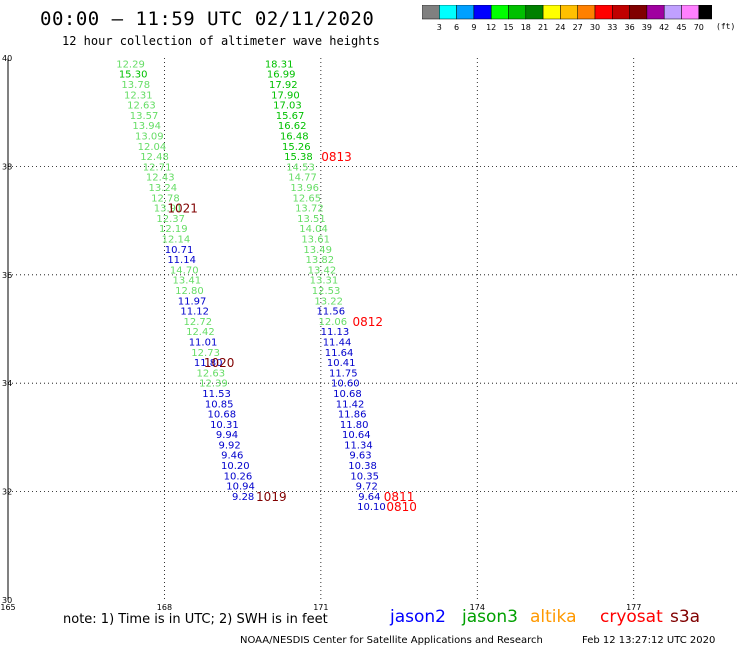 The height and width of the screenshot is (650, 740). What do you see at coordinates (243, 497) in the screenshot?
I see `wave-height-value: 9.28` at bounding box center [243, 497].